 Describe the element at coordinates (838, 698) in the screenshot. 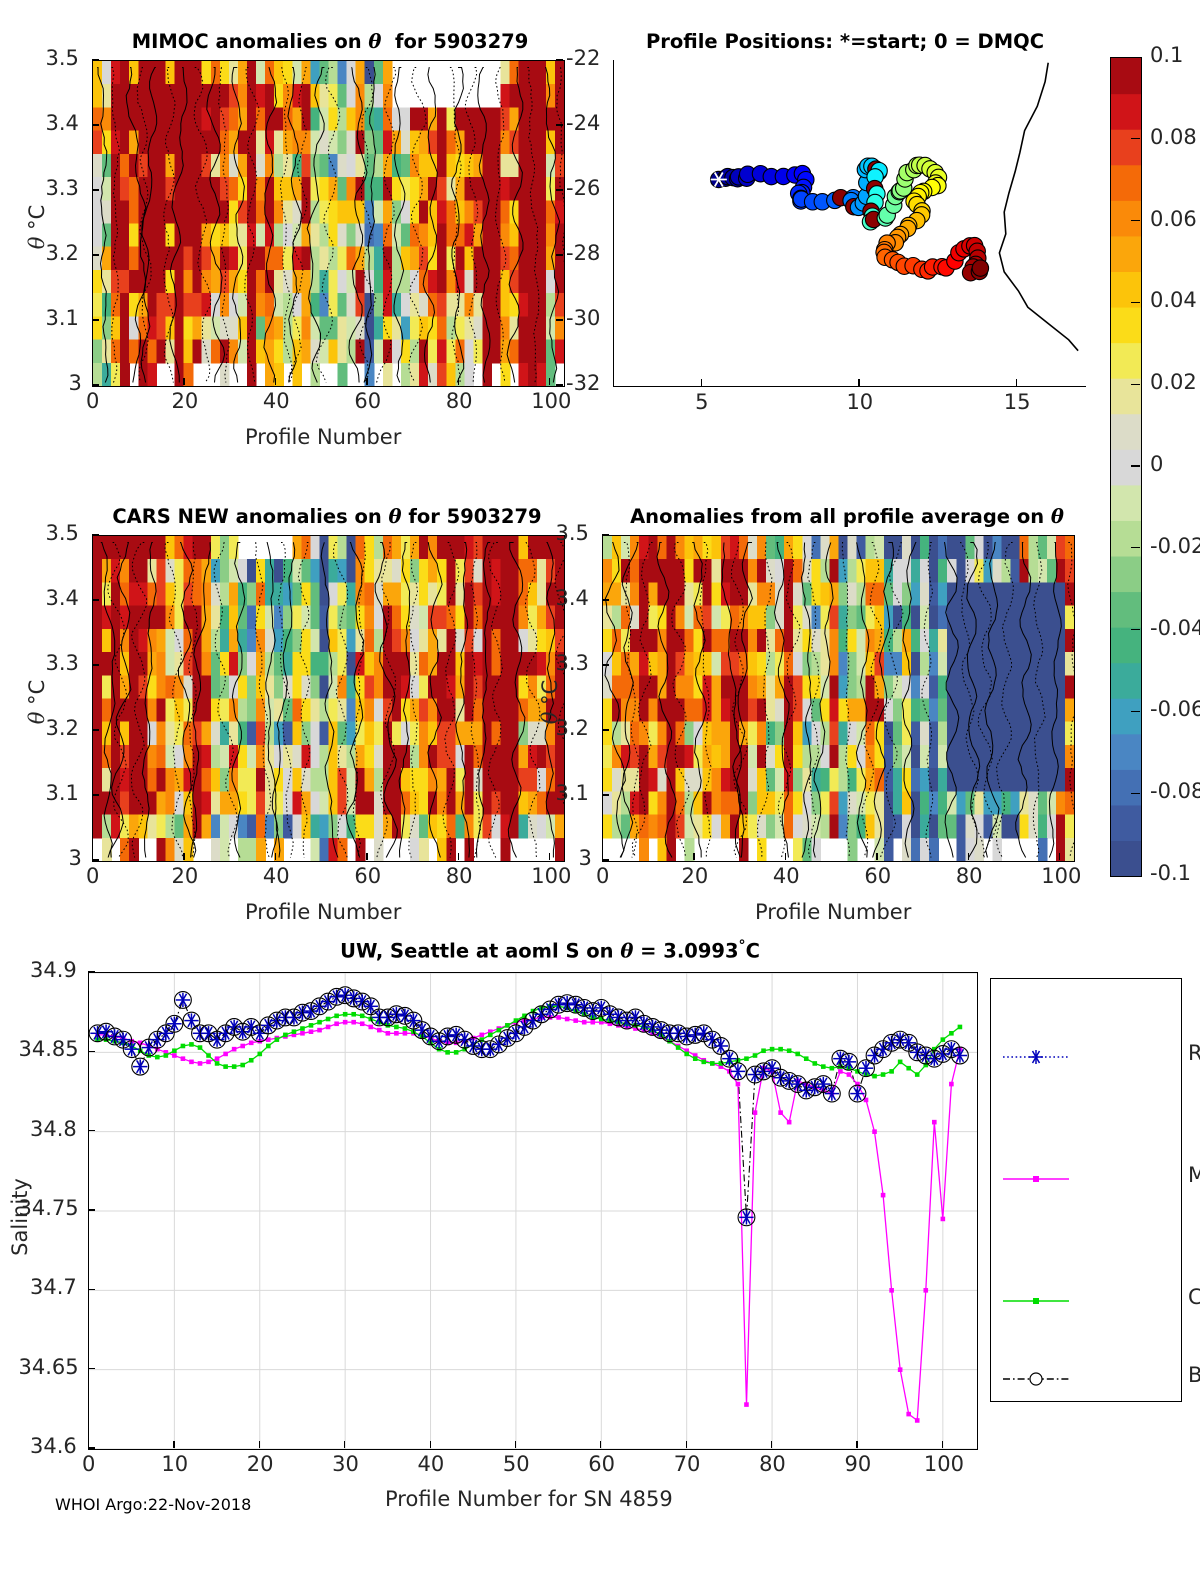

I see `allprofile-anomaly-plot` at that location.